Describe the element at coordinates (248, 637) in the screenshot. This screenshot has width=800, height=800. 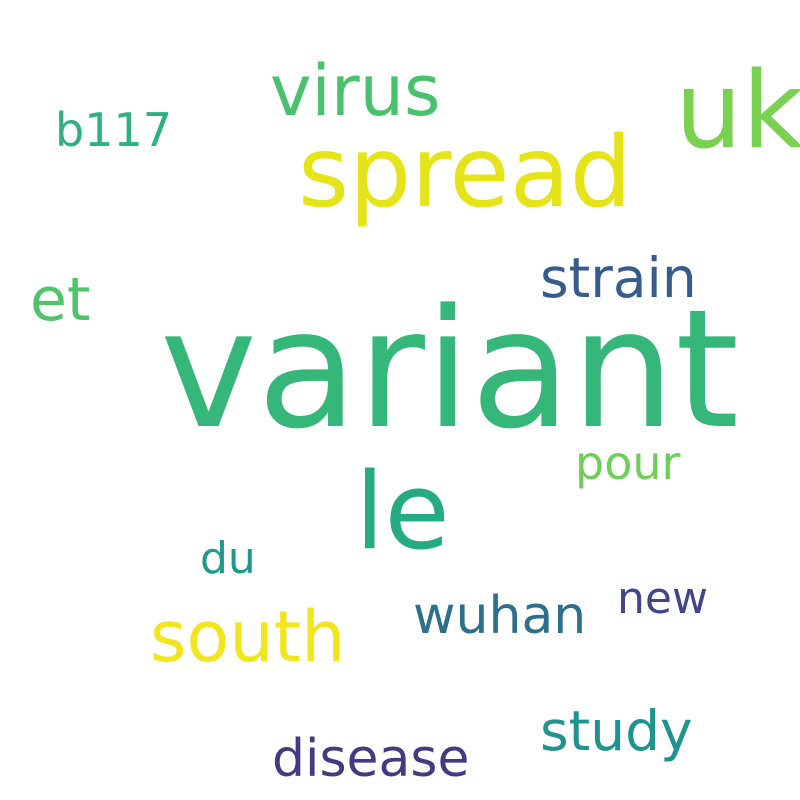
I see `word-south: south` at that location.